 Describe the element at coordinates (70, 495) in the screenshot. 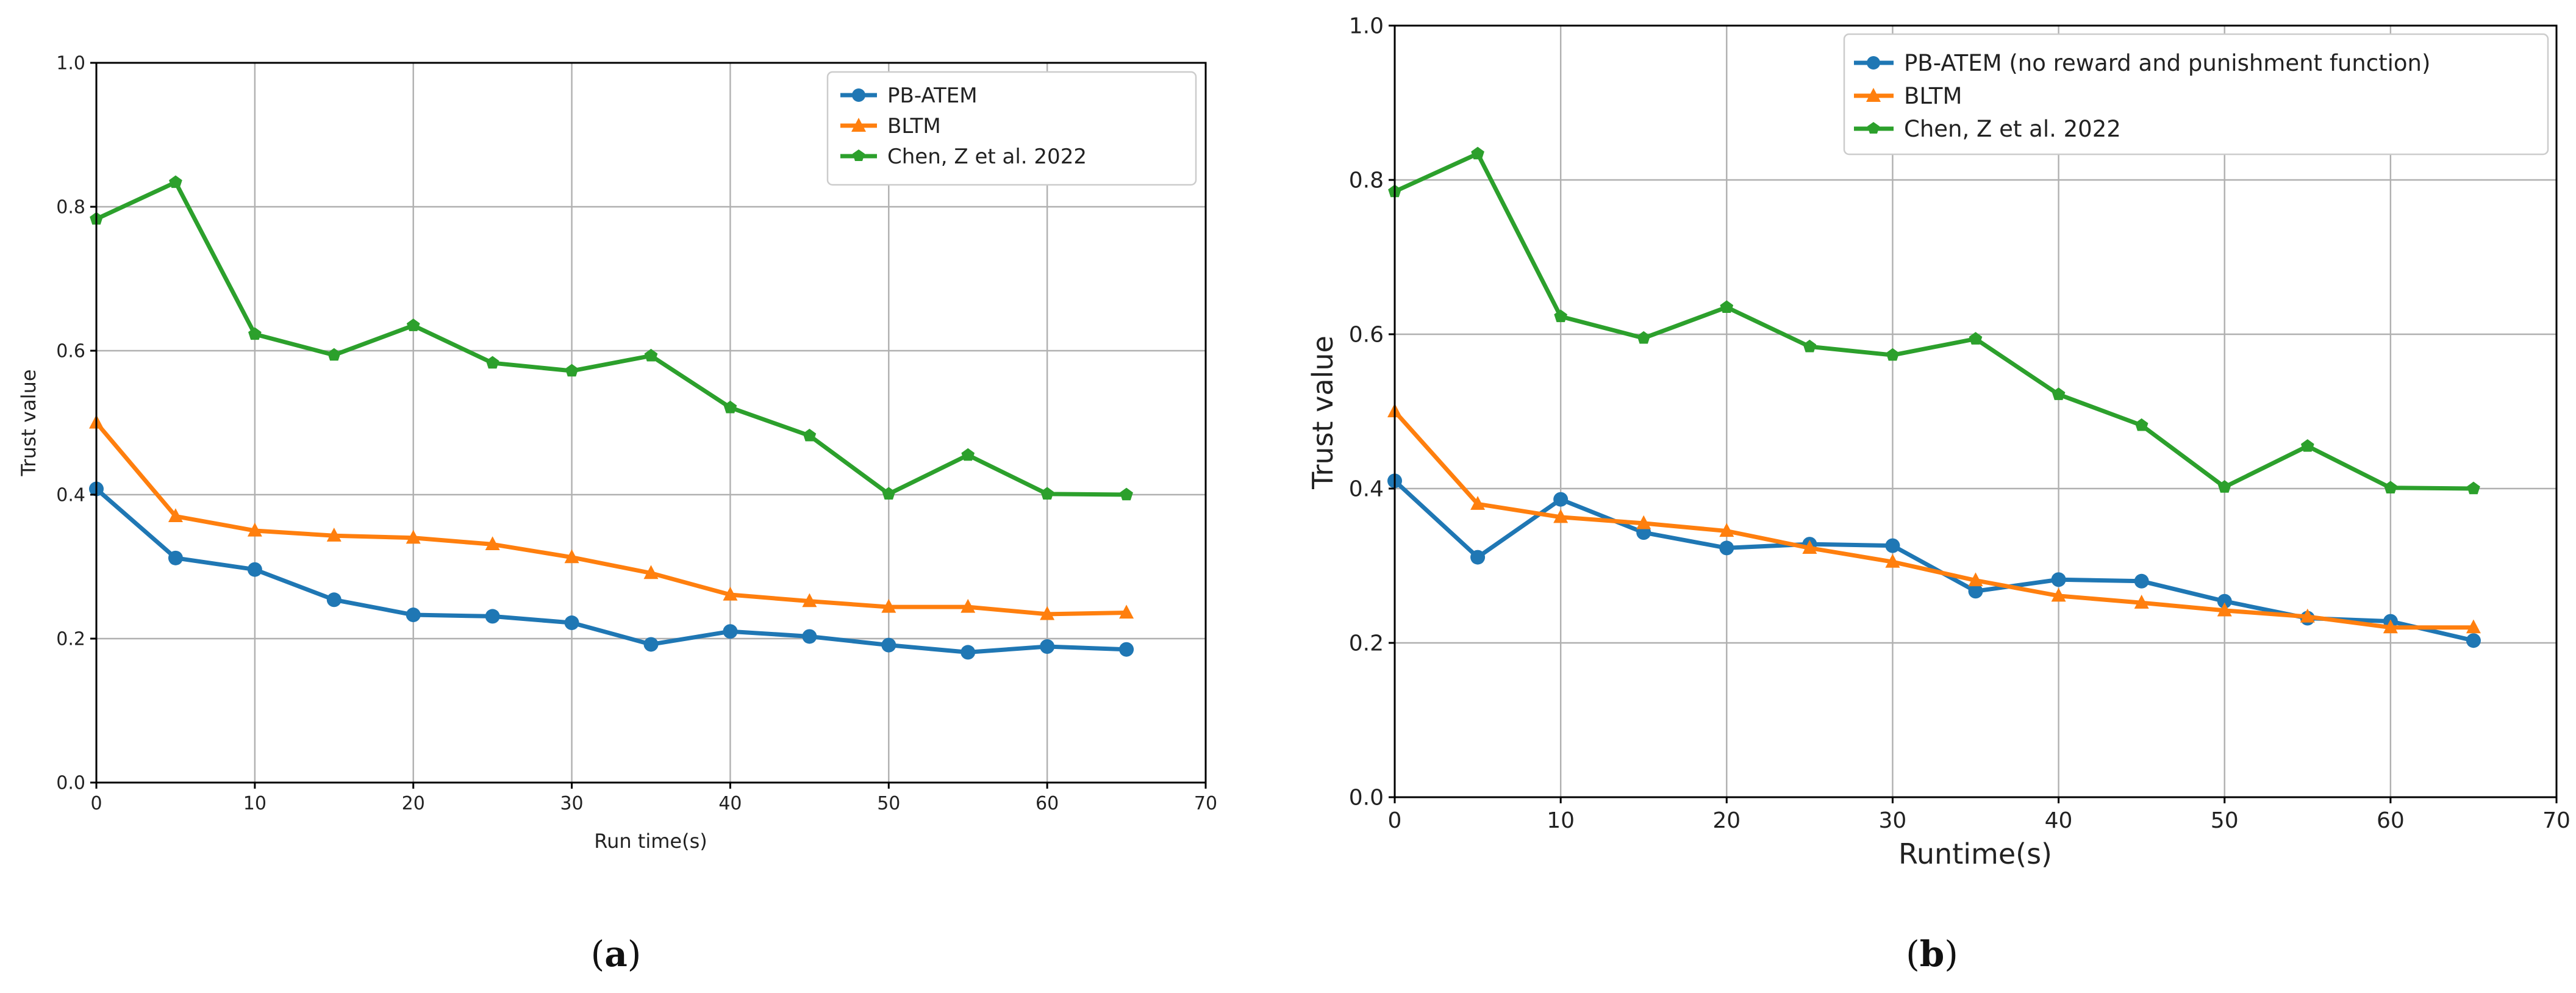

I see `y-tick-label: 0.4` at that location.